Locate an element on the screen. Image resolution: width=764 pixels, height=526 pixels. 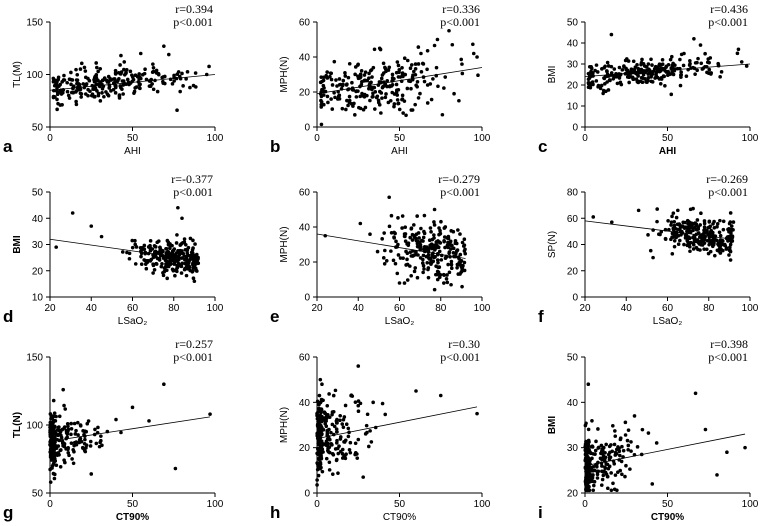
y-axis-label: TL(M) is located at coordinates (17, 74).